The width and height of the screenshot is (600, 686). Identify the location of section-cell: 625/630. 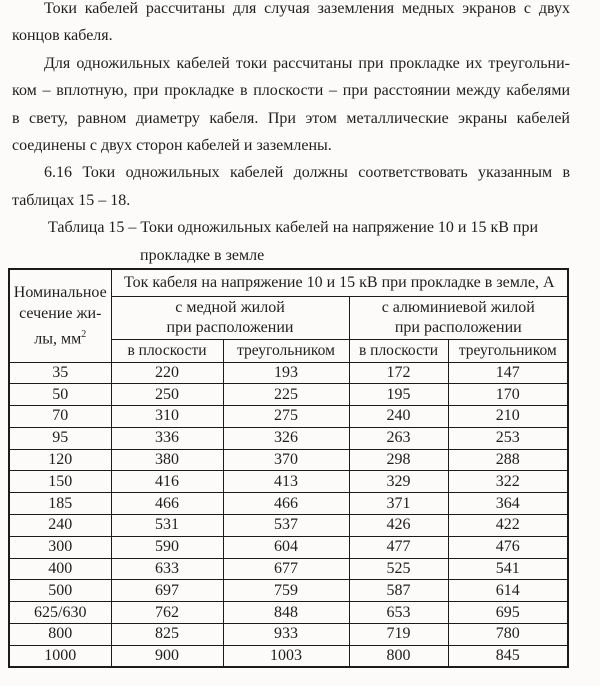
(60, 613).